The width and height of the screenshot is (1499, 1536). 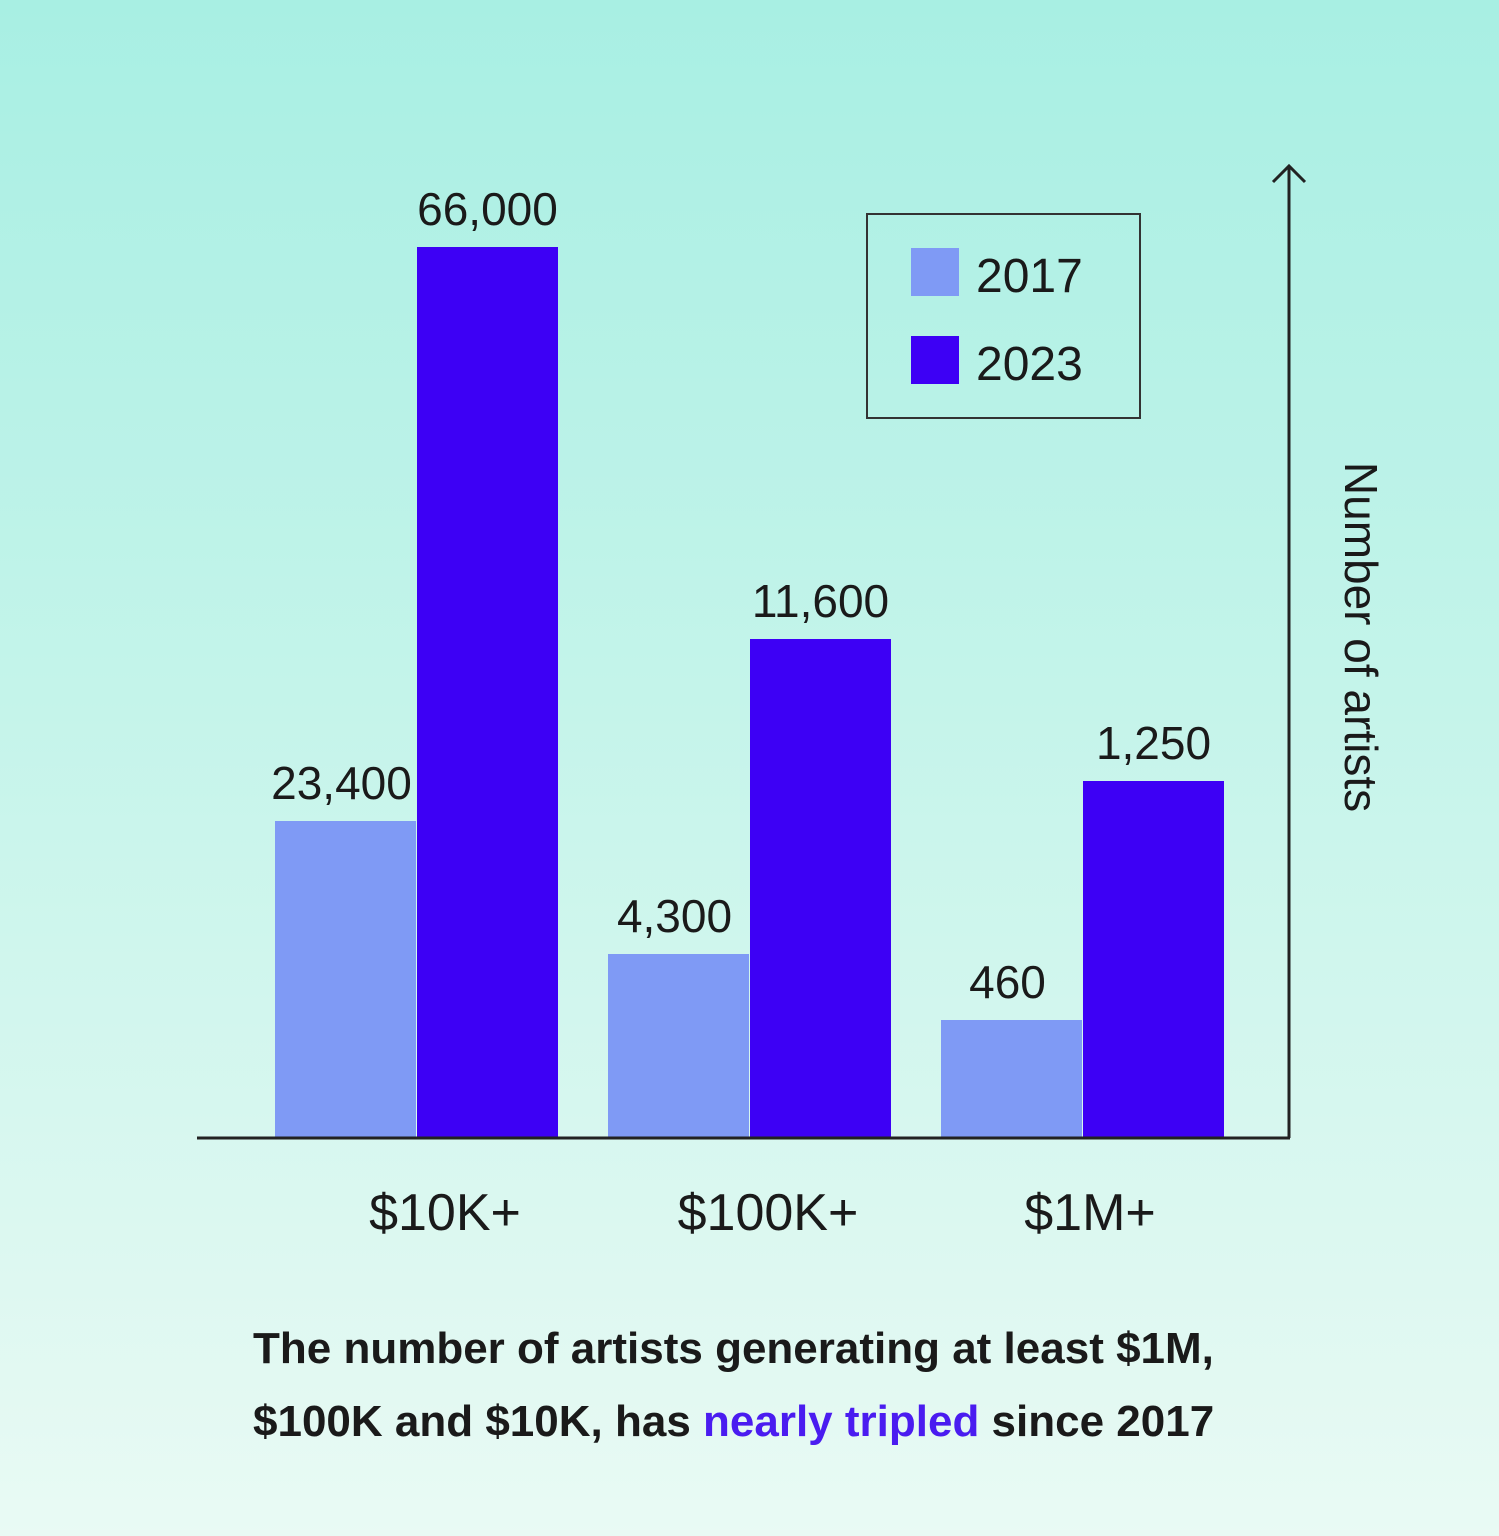 What do you see at coordinates (1003, 316) in the screenshot?
I see `legend: 2017 2023` at bounding box center [1003, 316].